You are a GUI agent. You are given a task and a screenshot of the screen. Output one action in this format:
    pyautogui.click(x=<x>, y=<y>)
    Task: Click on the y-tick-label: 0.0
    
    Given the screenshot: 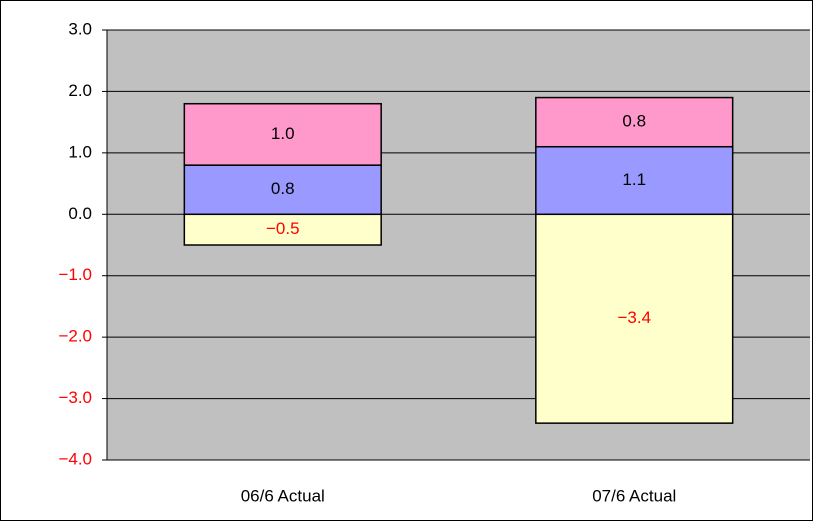 What is the action you would take?
    pyautogui.click(x=80, y=213)
    